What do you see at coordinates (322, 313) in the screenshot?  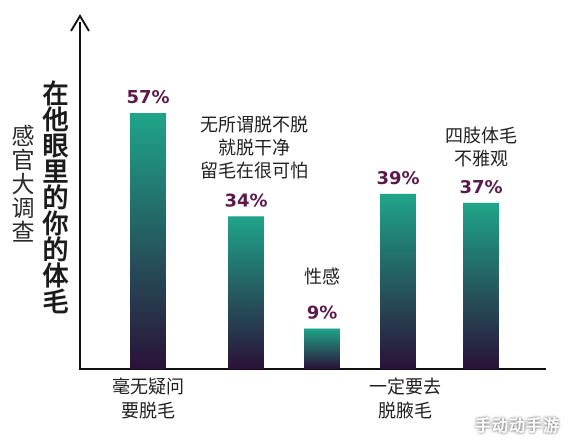 I see `value-label-bar-3: 9%` at bounding box center [322, 313].